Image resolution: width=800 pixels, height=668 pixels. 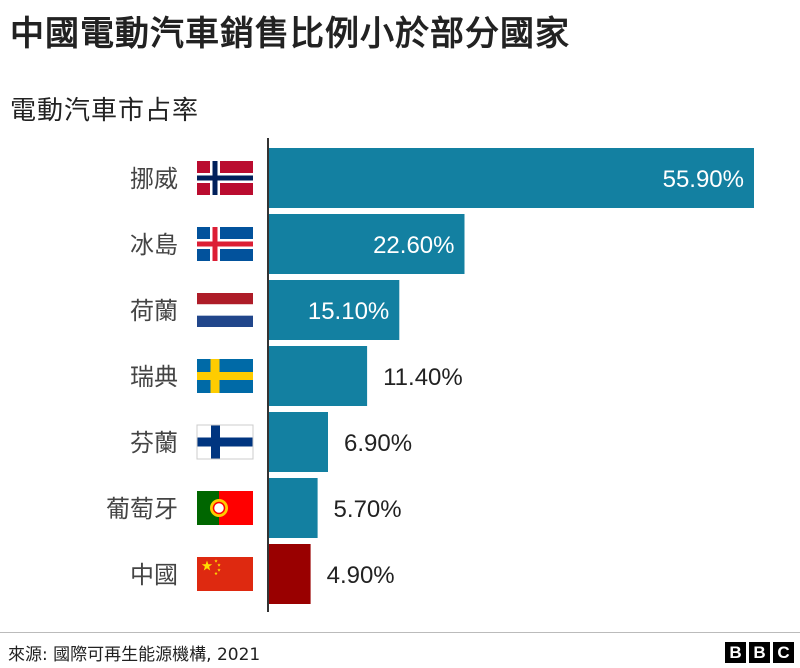 I want to click on bbc-logo-letter: C, so click(x=783, y=652).